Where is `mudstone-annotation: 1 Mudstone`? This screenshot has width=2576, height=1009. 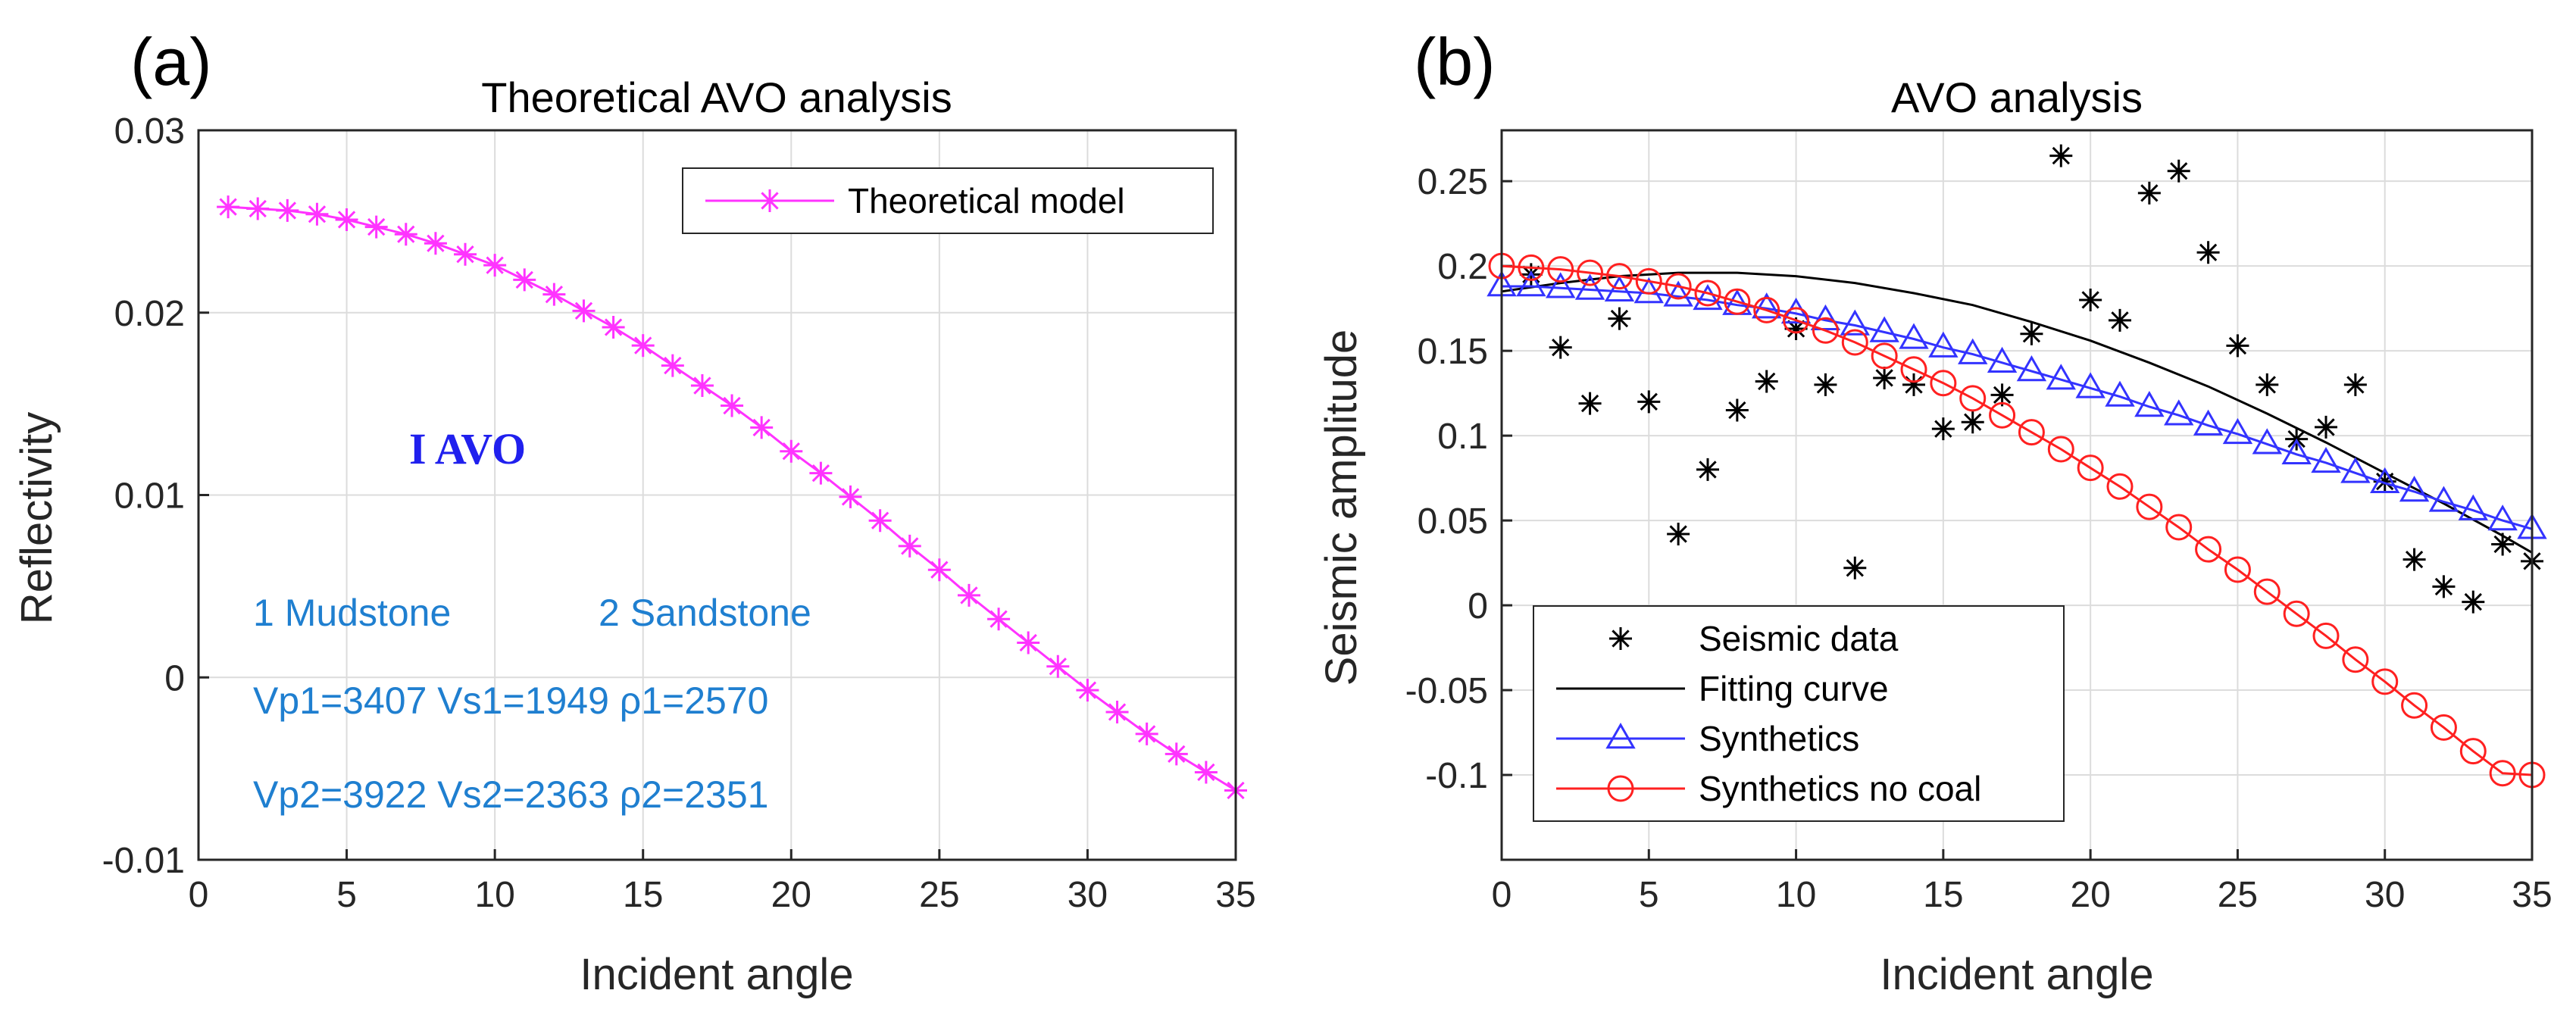
mudstone-annotation: 1 Mudstone is located at coordinates (352, 613).